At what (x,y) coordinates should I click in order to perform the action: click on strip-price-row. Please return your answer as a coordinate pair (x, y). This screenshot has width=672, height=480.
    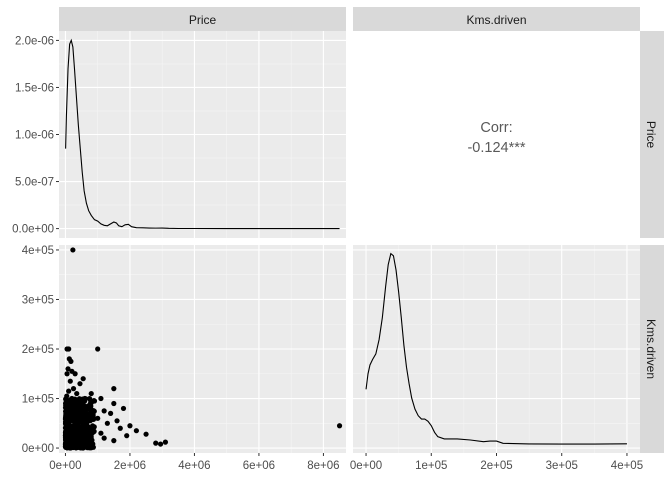
    Looking at the image, I should click on (652, 134).